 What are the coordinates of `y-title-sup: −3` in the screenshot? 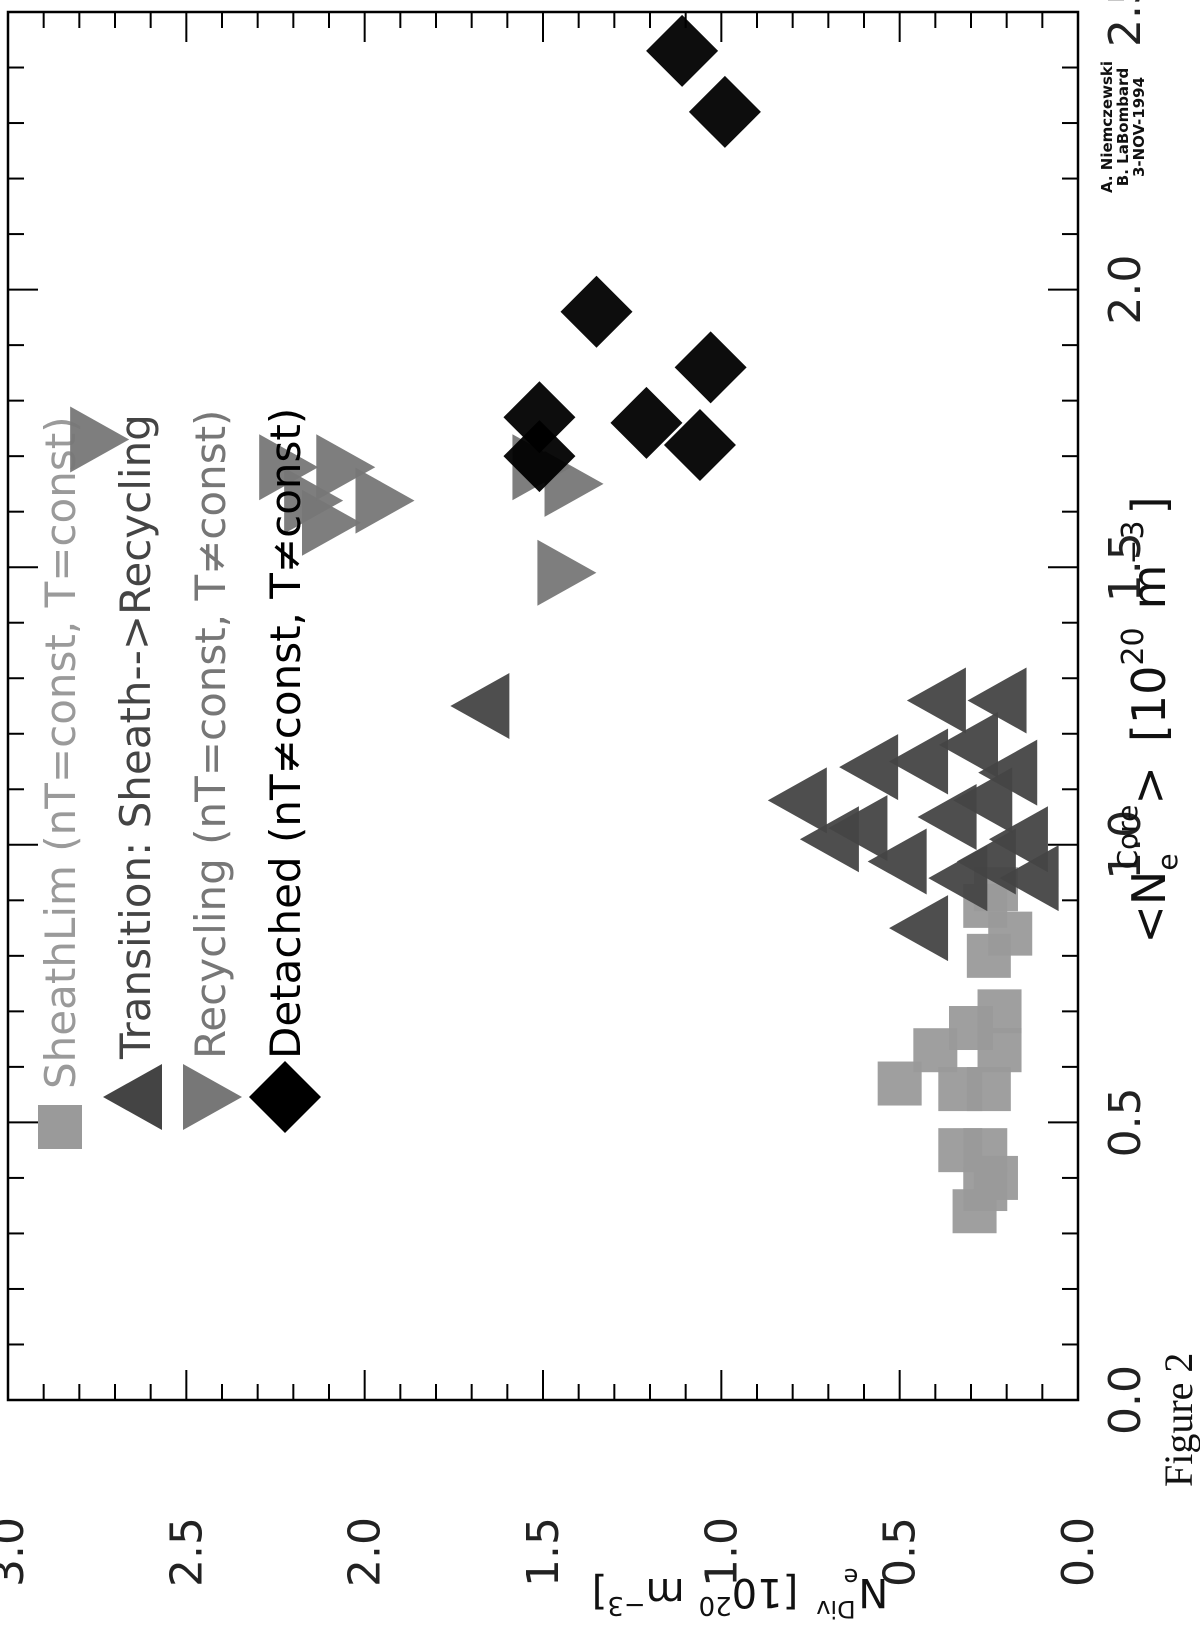 It's located at (626, 1605).